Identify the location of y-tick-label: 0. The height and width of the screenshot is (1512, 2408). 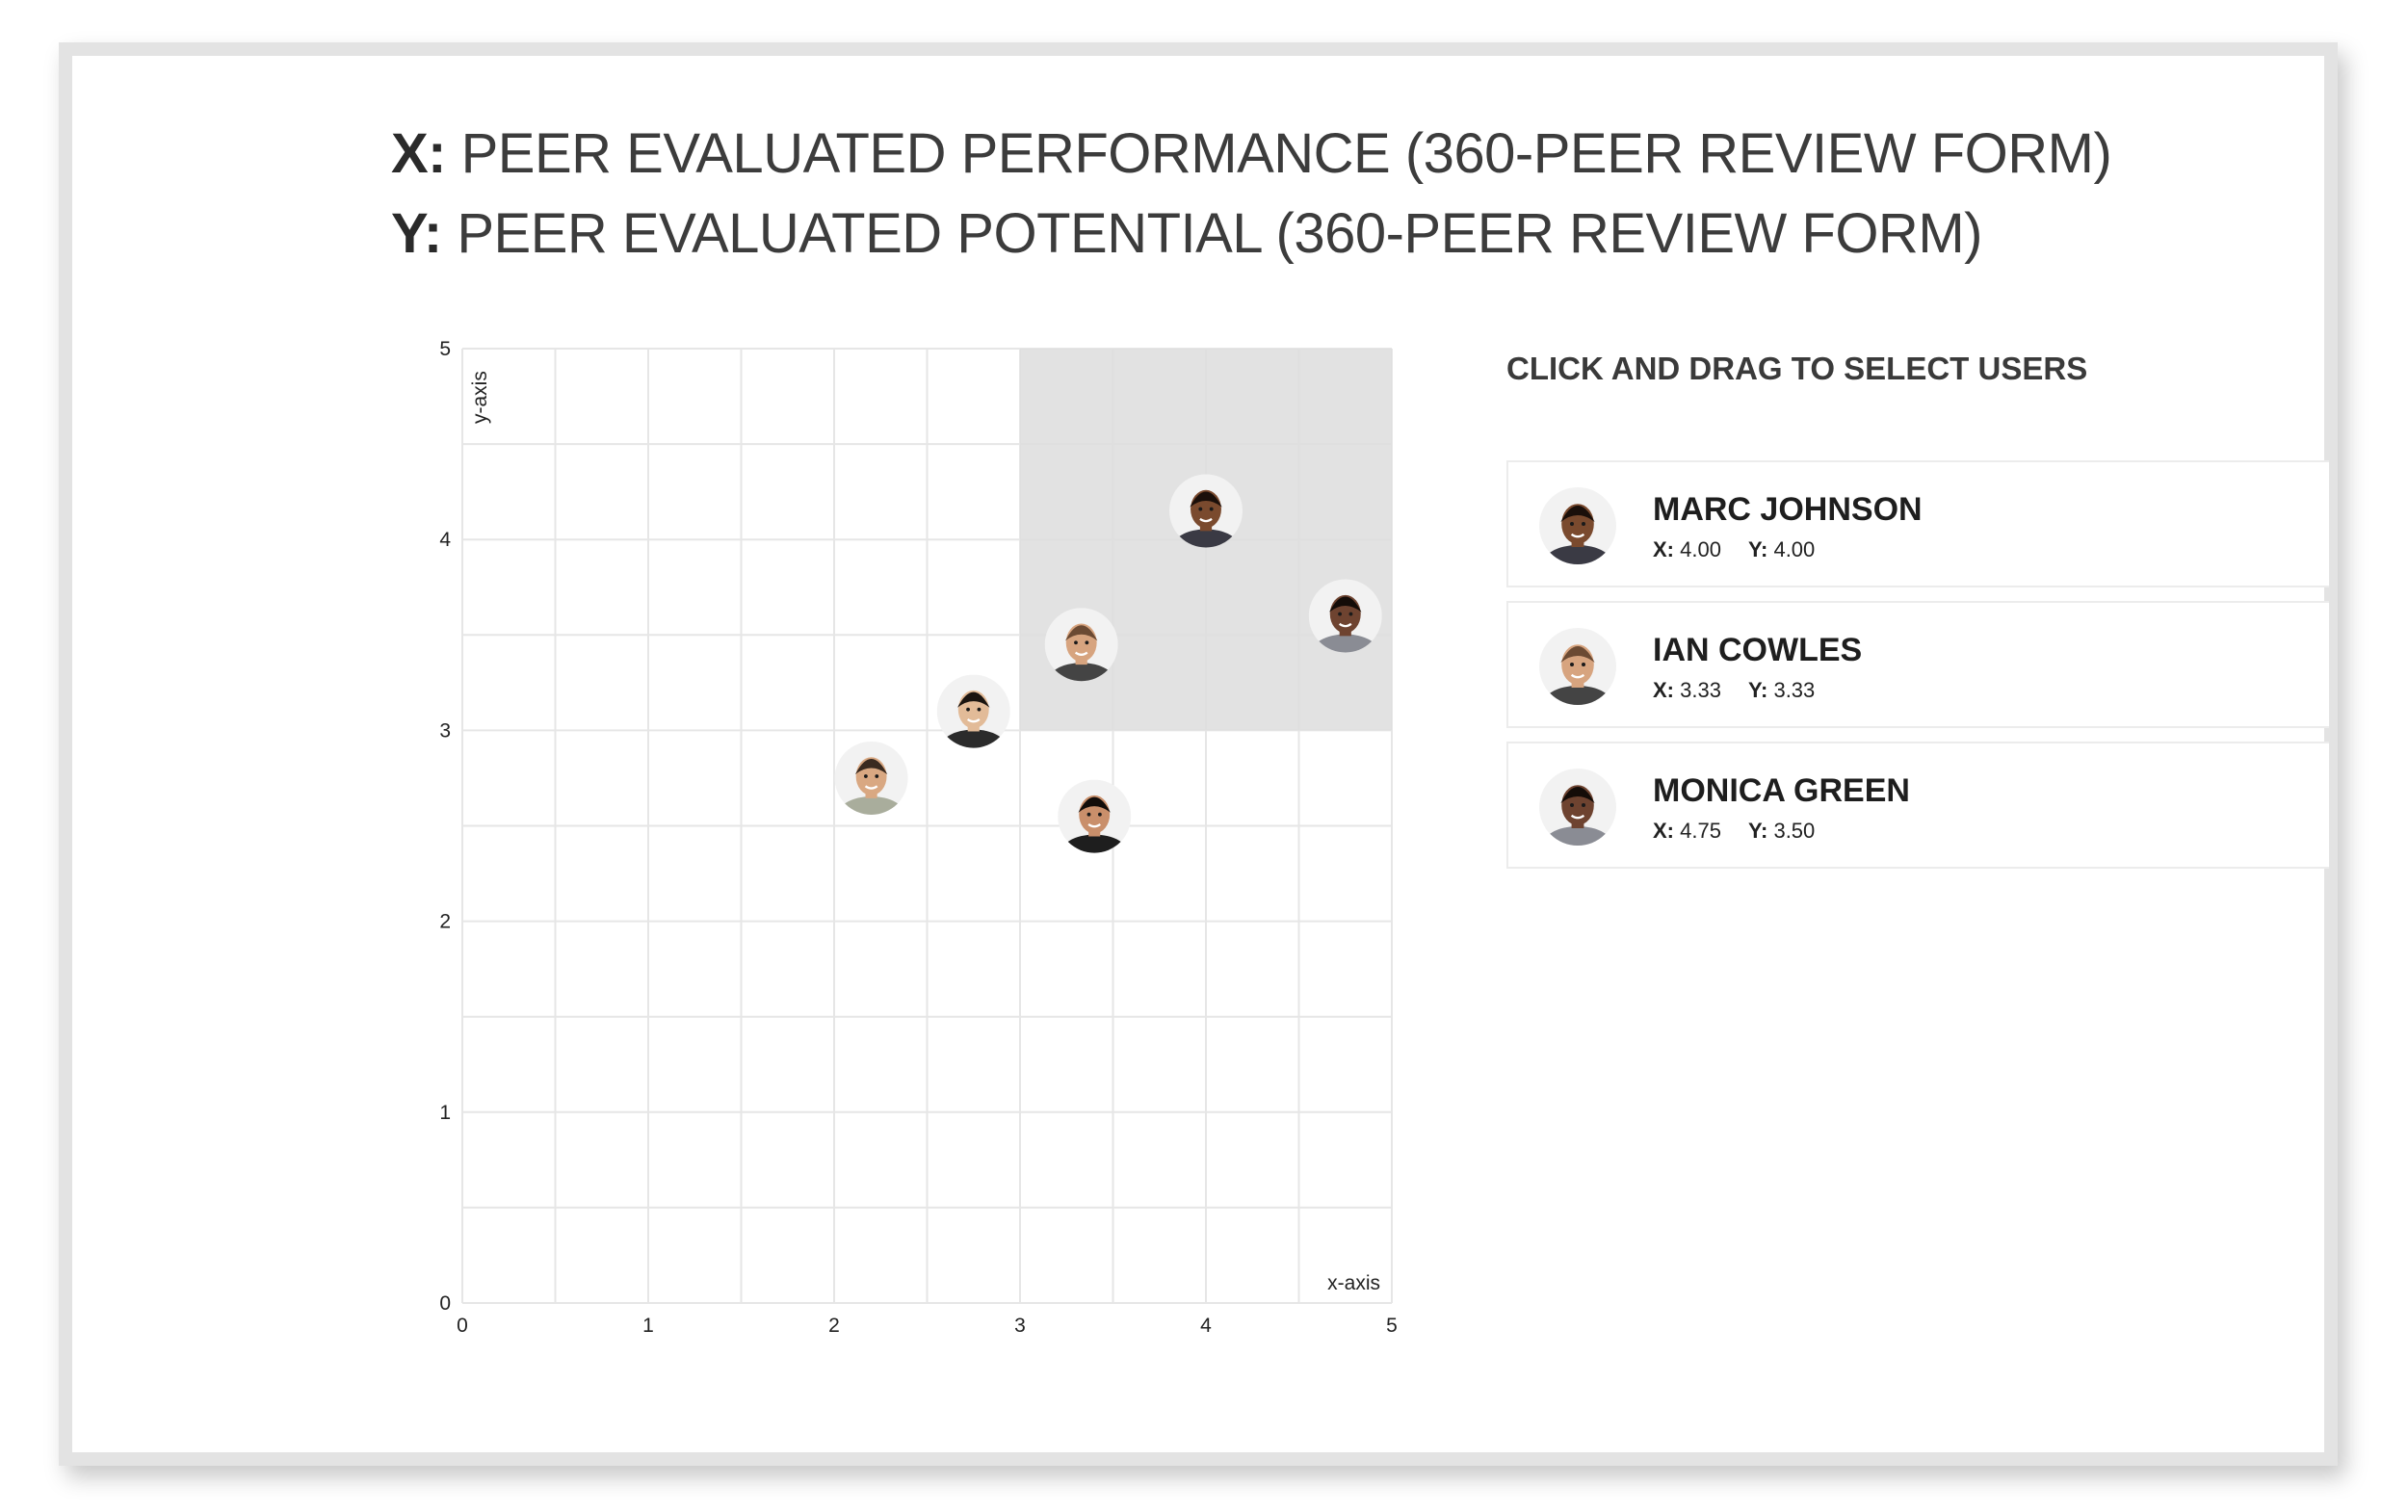
(445, 1303).